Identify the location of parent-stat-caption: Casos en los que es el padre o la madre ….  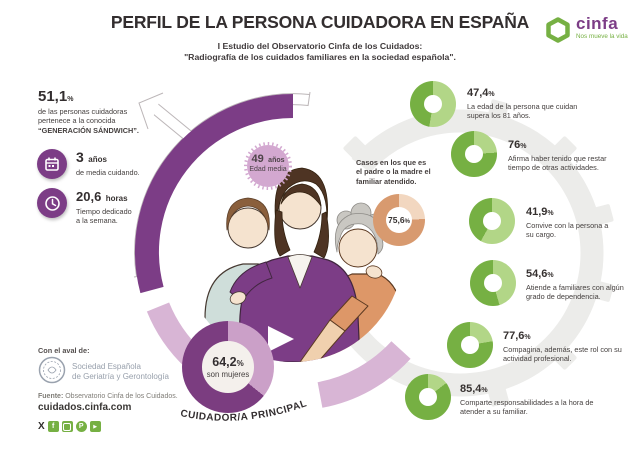
(393, 172).